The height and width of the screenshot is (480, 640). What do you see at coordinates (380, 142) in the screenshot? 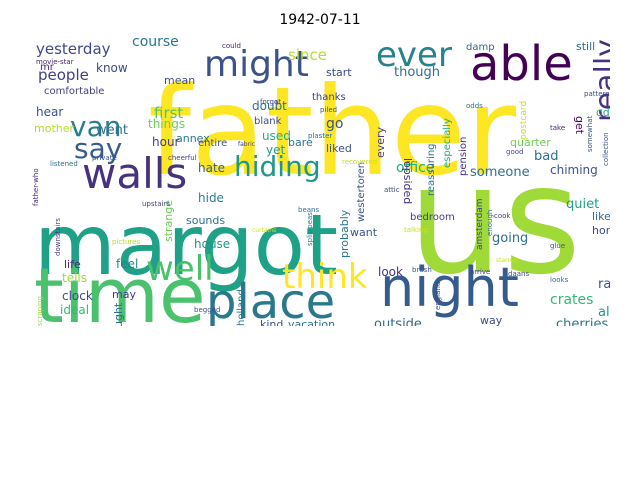
I see `word: every` at bounding box center [380, 142].